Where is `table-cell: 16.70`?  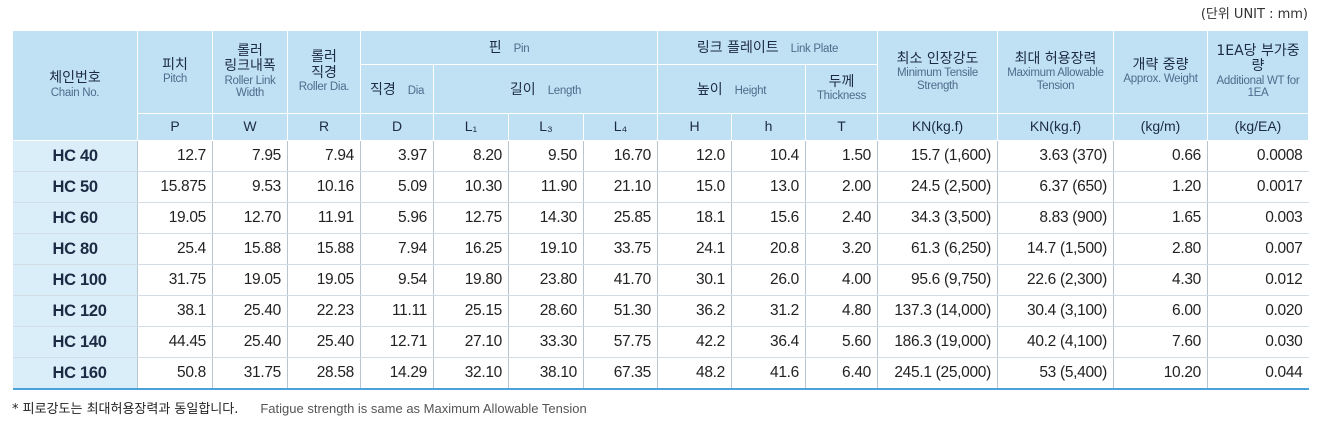
table-cell: 16.70 is located at coordinates (620, 156).